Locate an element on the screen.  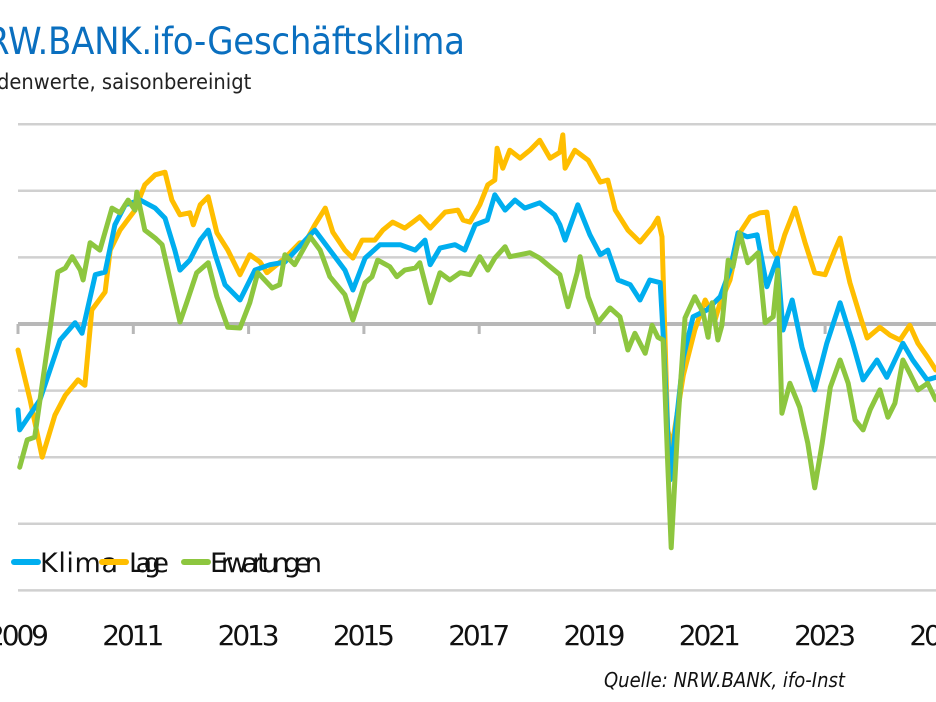
x-tick-label: 2013 is located at coordinates (249, 635).